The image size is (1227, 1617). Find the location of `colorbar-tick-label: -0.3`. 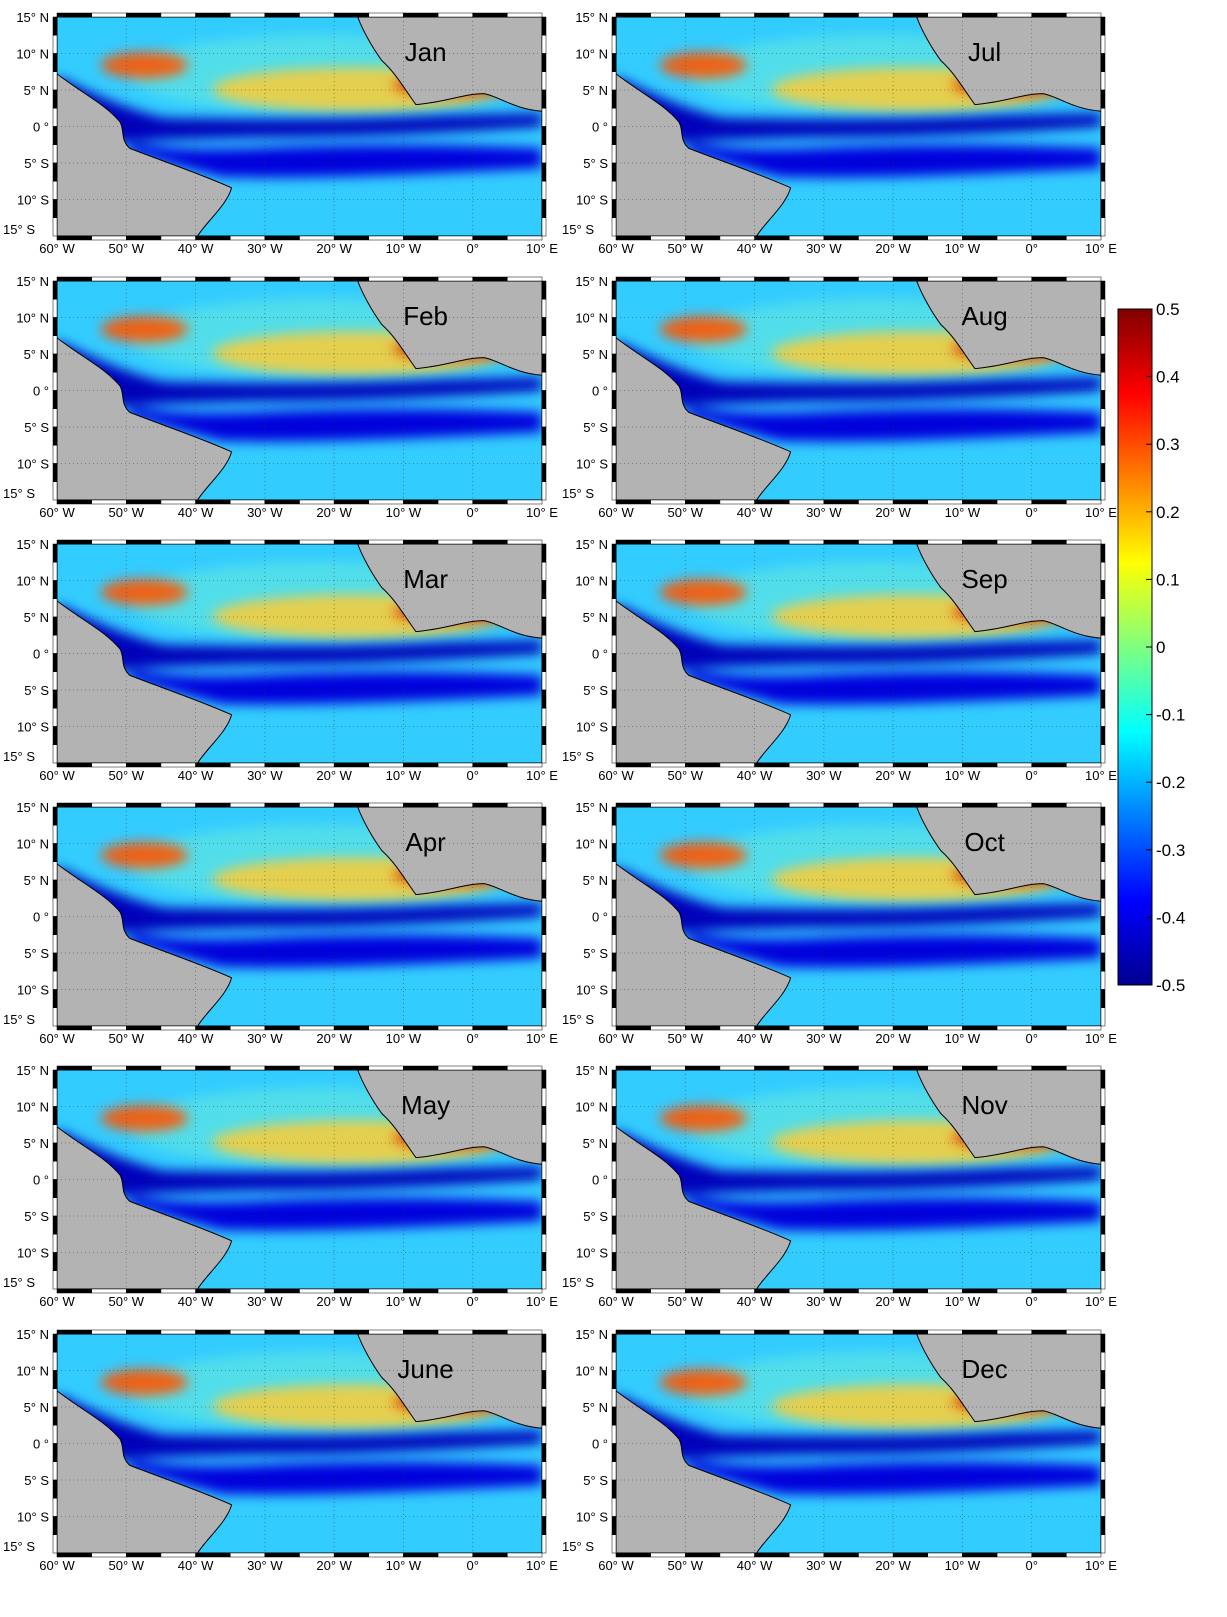

colorbar-tick-label: -0.3 is located at coordinates (1170, 850).